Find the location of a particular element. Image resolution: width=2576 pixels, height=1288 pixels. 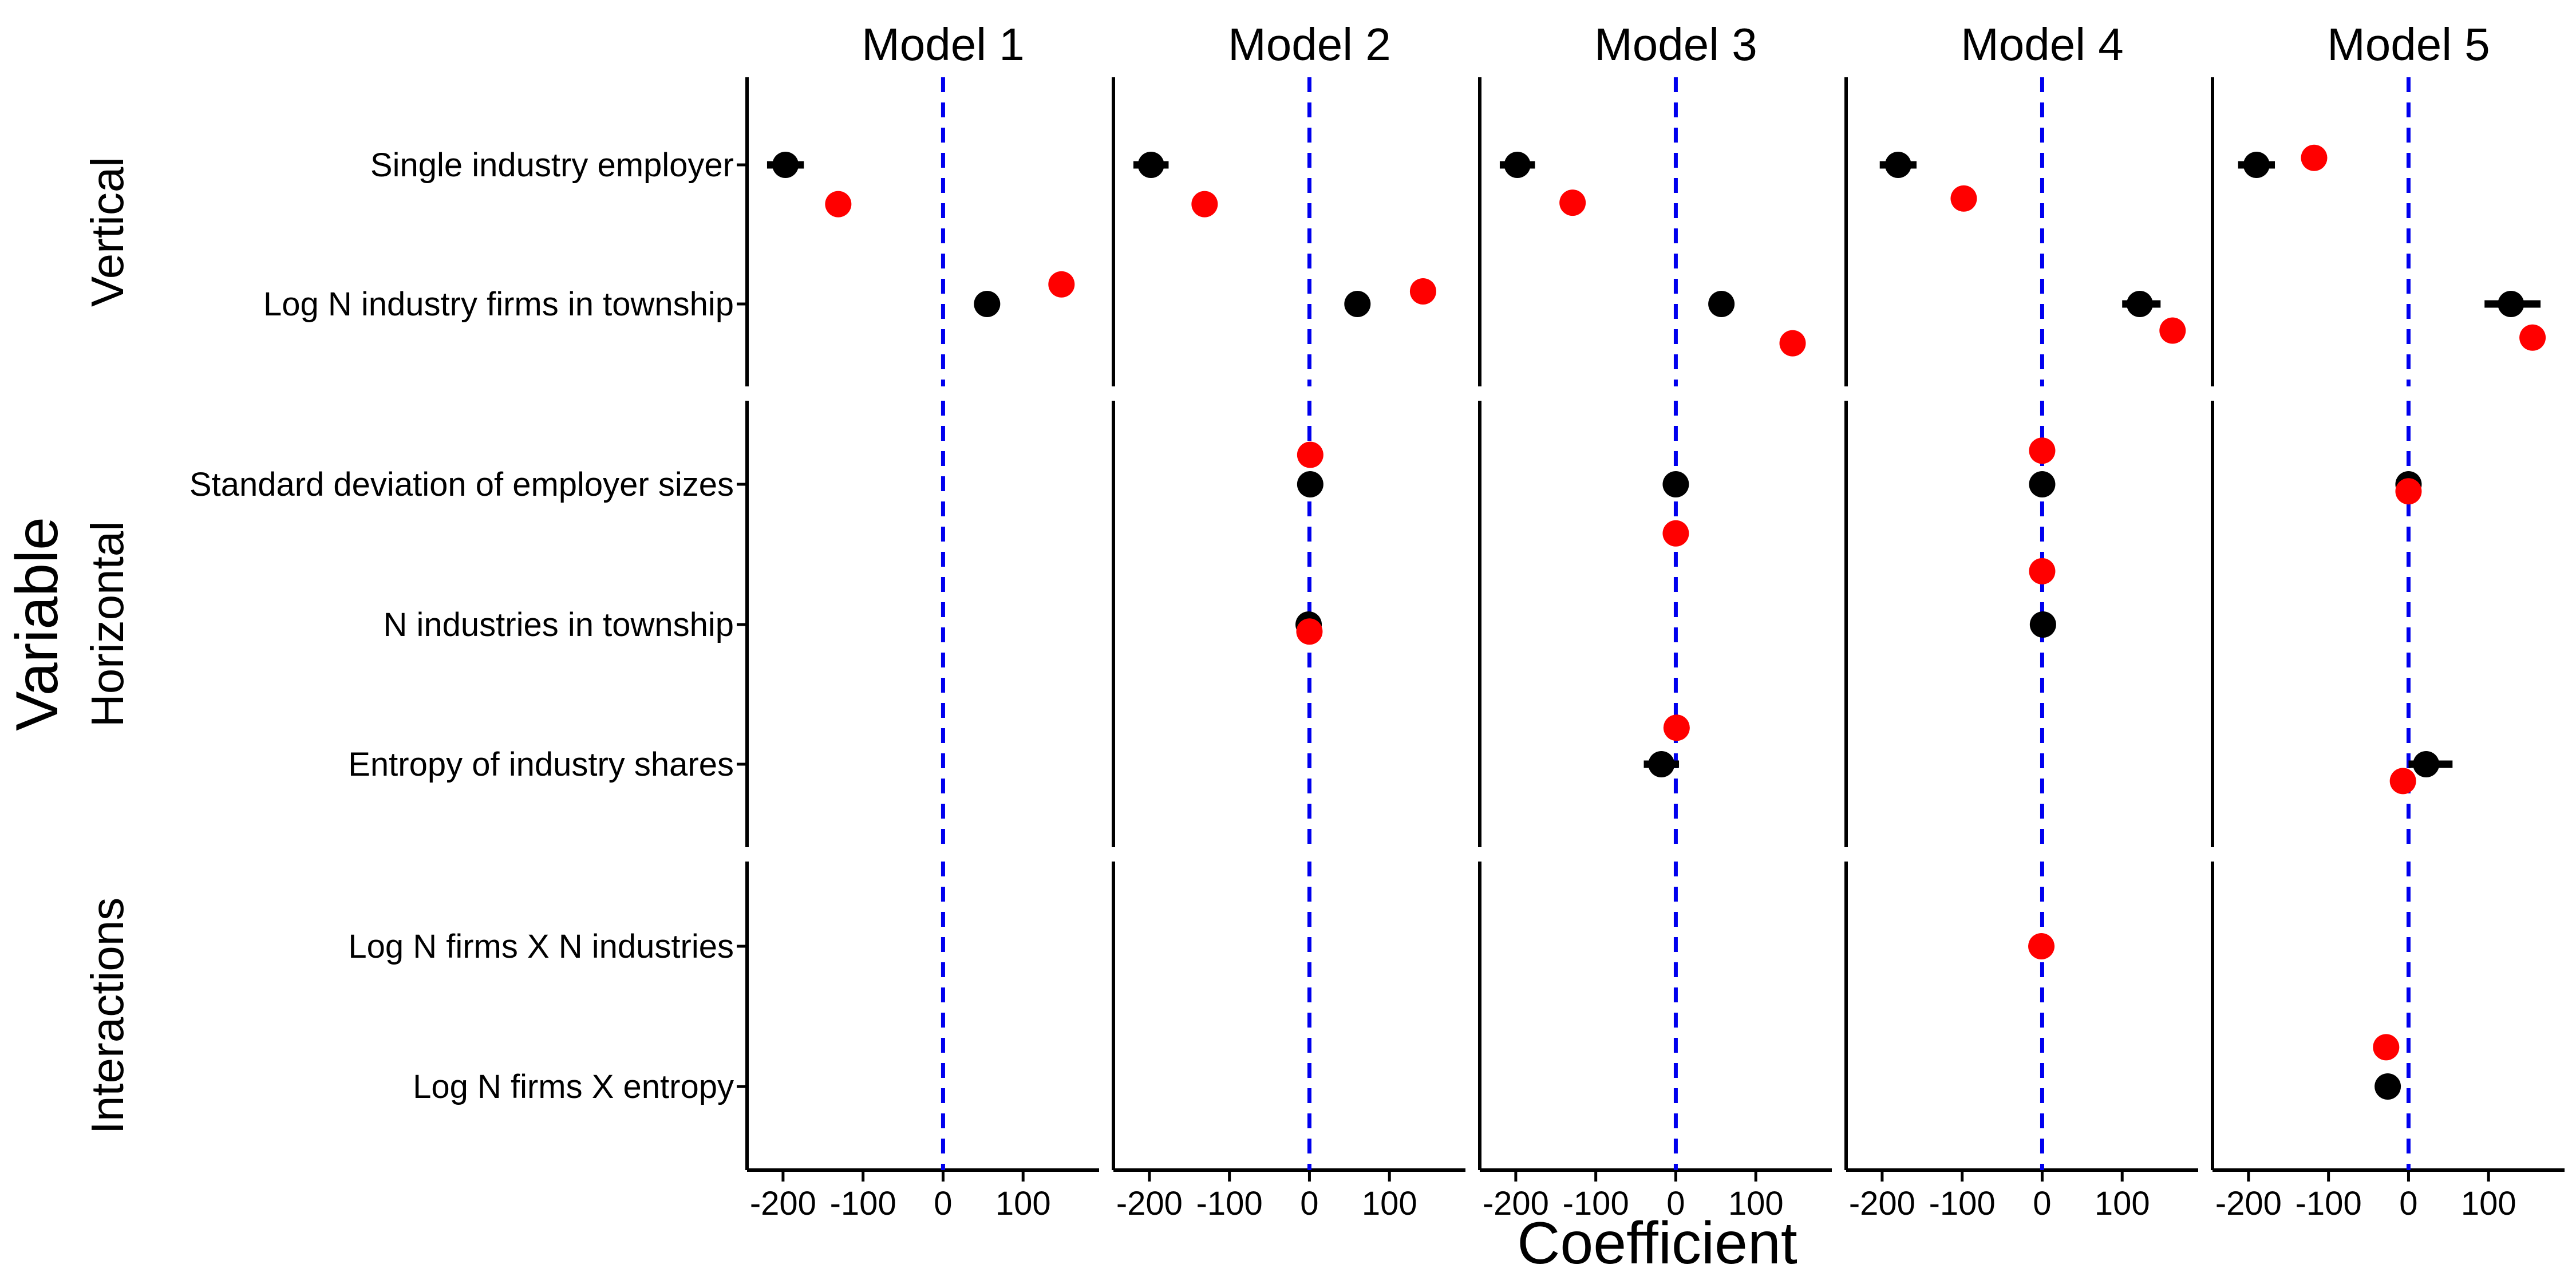

model-title: Model 3 is located at coordinates (1675, 44).